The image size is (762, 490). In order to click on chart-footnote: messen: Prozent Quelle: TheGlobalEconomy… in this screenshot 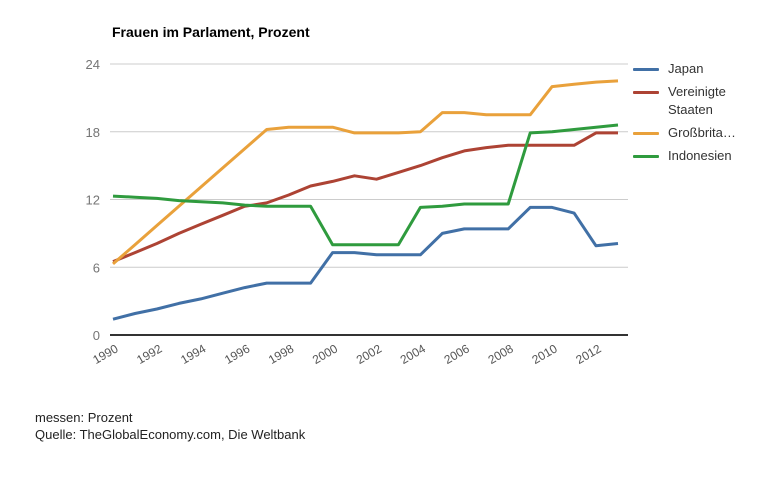, I will do `click(170, 426)`.